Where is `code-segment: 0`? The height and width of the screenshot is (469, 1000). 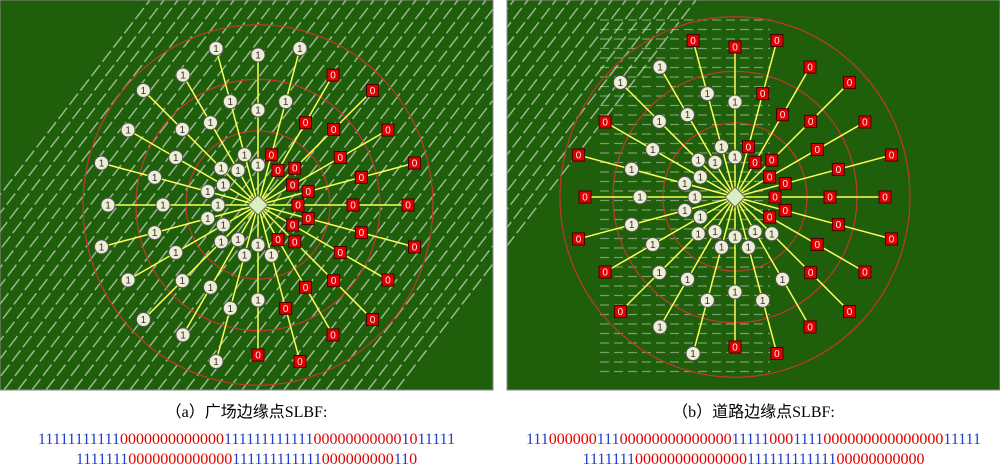 code-segment: 0 is located at coordinates (413, 459).